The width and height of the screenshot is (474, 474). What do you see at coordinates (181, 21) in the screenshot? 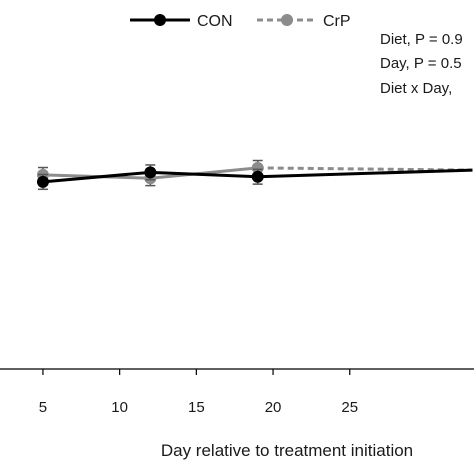
I see `legend-item-con: CON` at bounding box center [181, 21].